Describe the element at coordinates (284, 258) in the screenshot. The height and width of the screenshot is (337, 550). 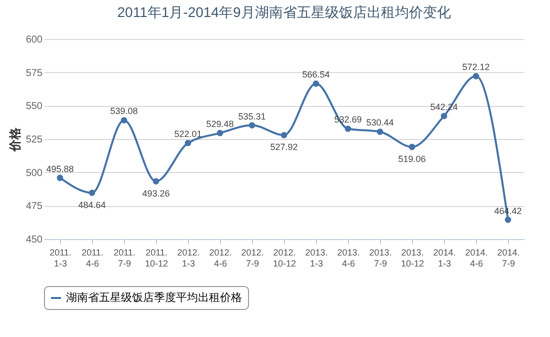
I see `x-tick-label: 2012.10-12` at that location.